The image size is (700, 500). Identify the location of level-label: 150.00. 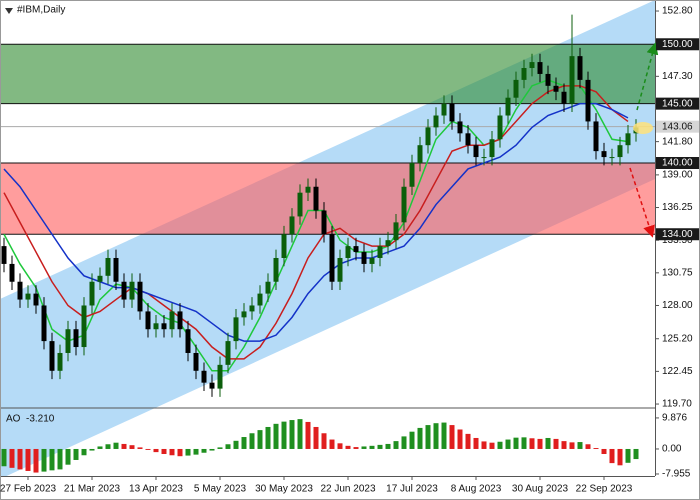
(677, 44).